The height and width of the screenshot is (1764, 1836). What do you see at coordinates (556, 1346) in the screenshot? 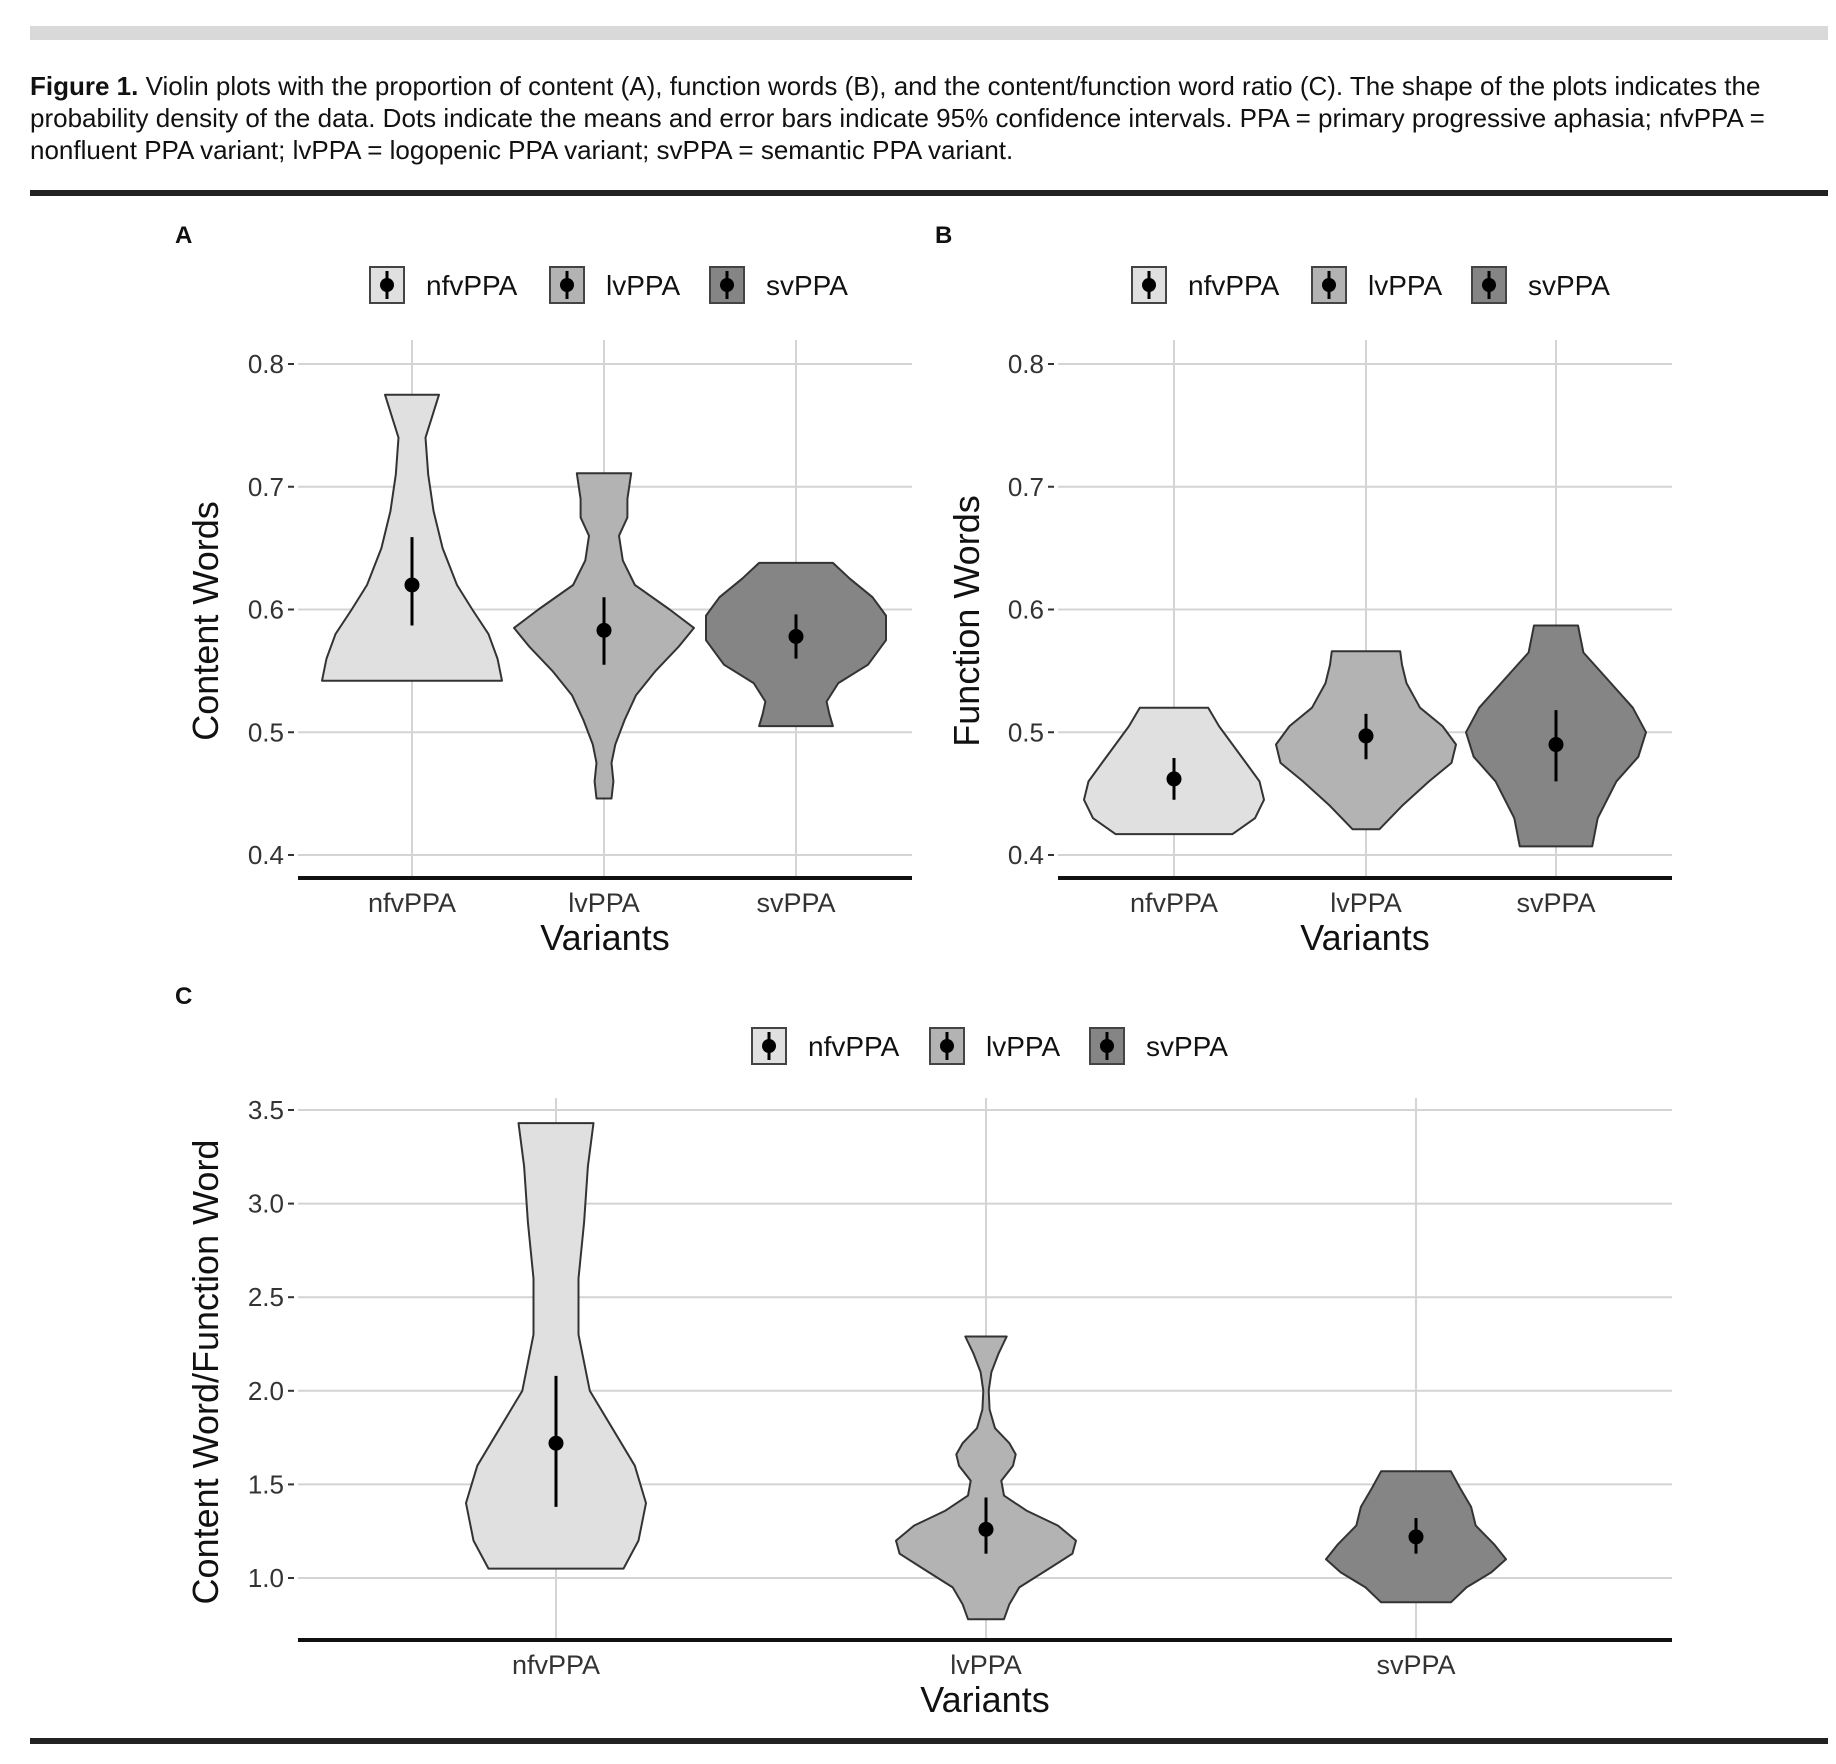
I see `violin-nfvPPA` at bounding box center [556, 1346].